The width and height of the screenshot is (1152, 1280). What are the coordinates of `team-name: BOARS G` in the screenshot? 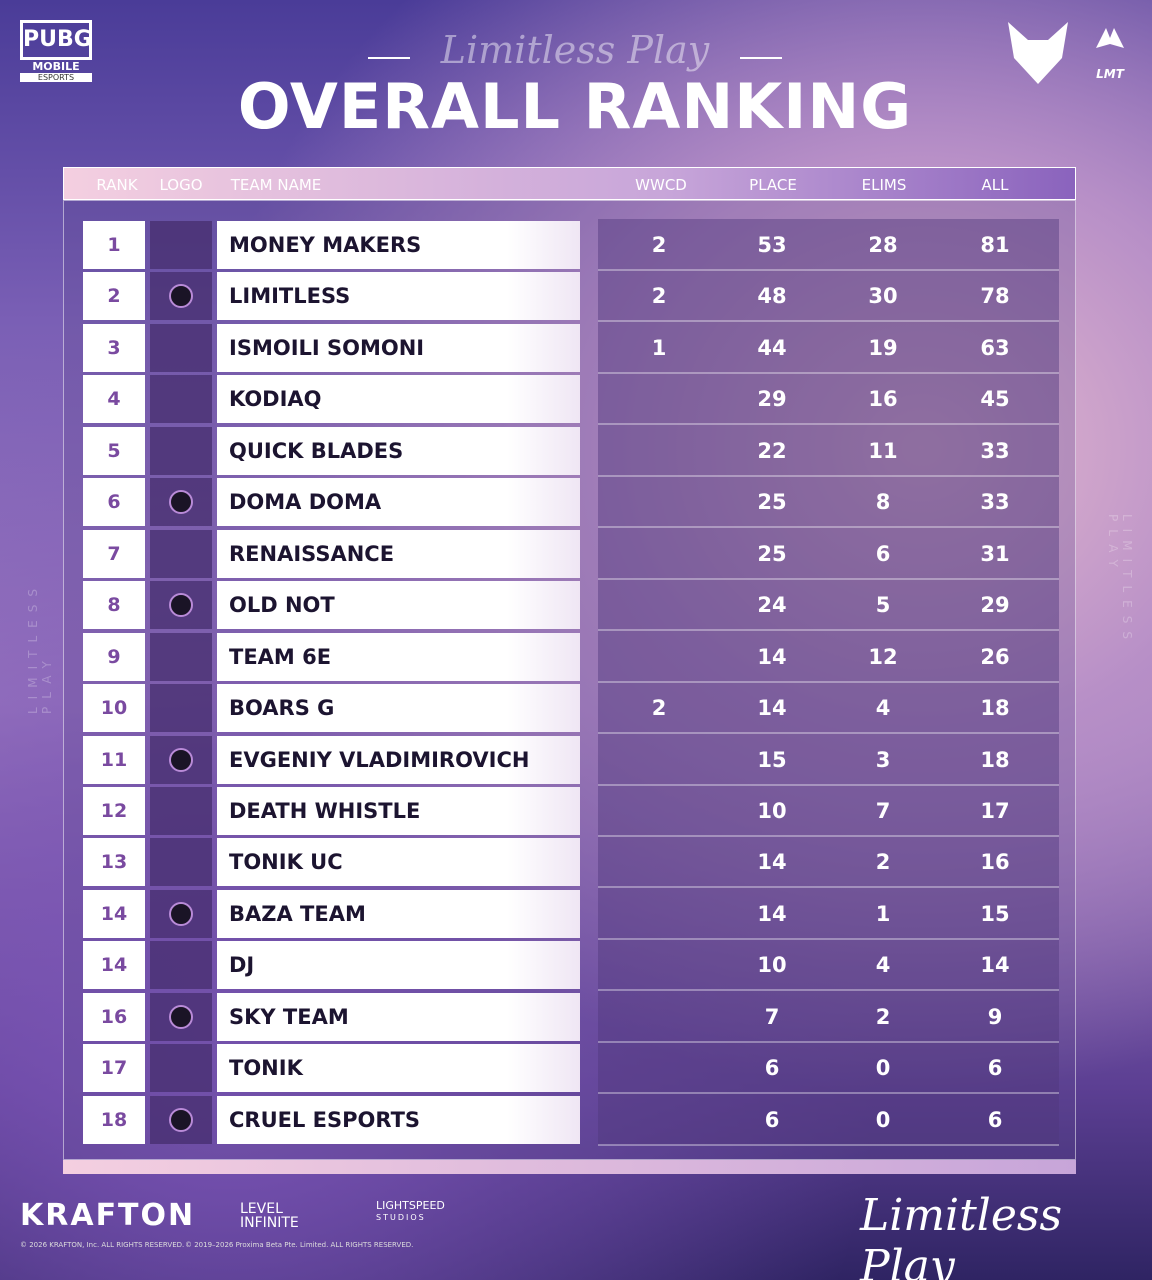 It's located at (398, 708).